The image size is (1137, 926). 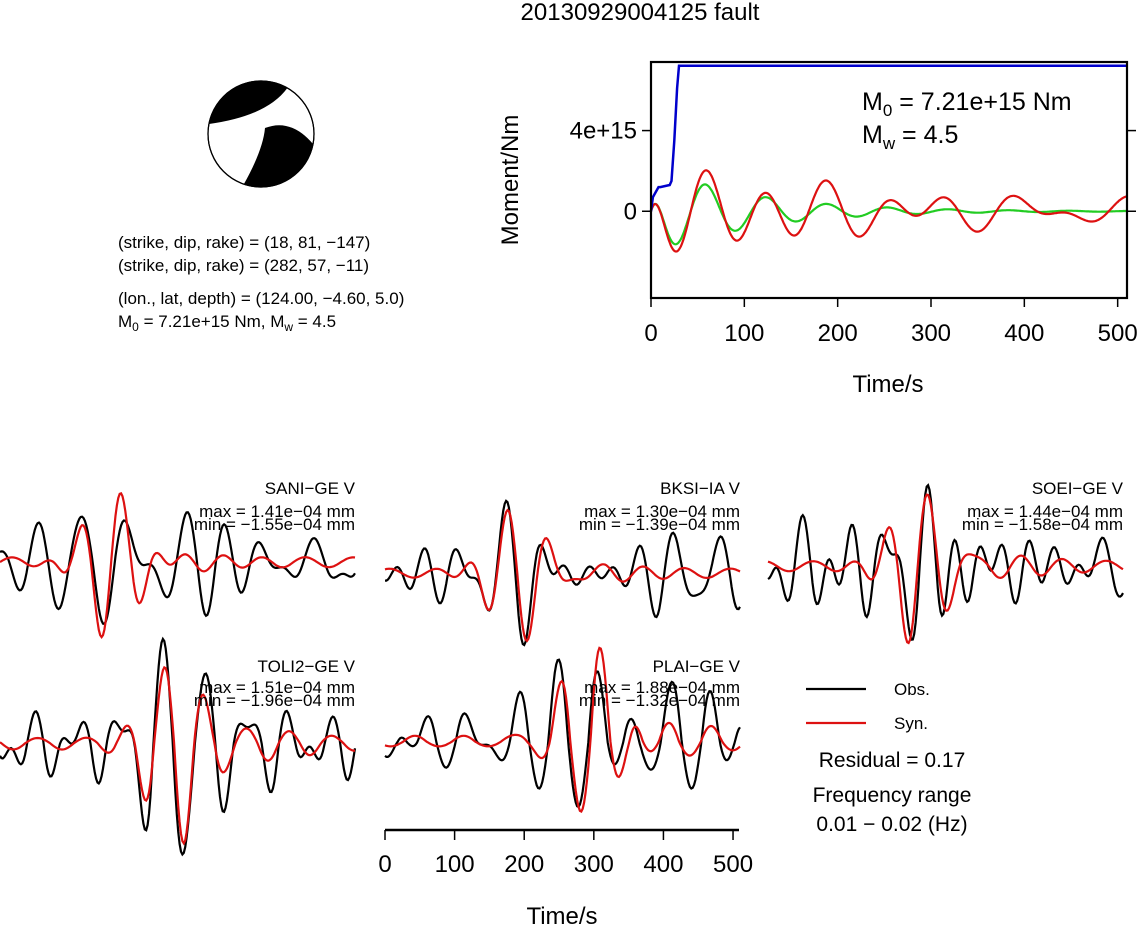 I want to click on moment-x-axis-label: Time/s, so click(x=887, y=384).